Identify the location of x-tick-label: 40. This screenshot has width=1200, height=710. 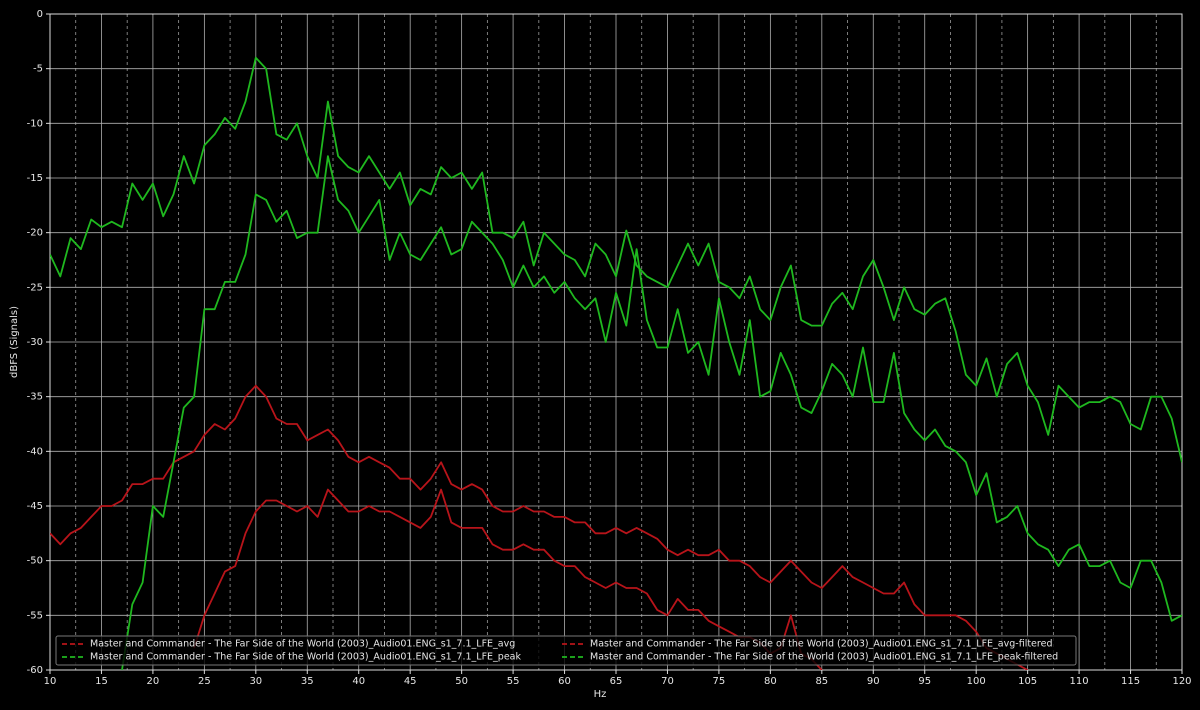
(358, 681).